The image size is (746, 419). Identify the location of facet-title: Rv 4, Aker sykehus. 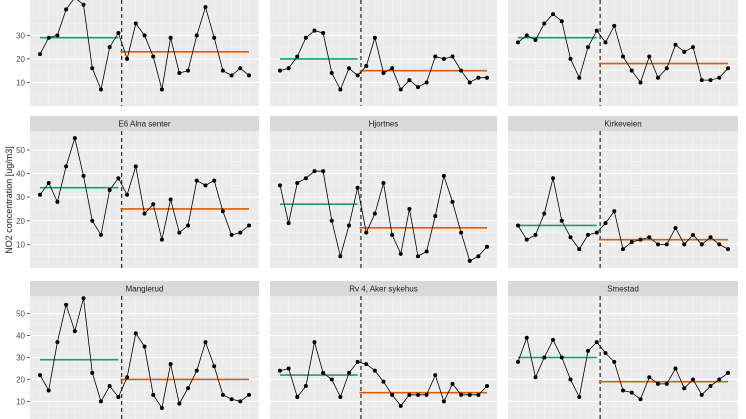
(383, 289).